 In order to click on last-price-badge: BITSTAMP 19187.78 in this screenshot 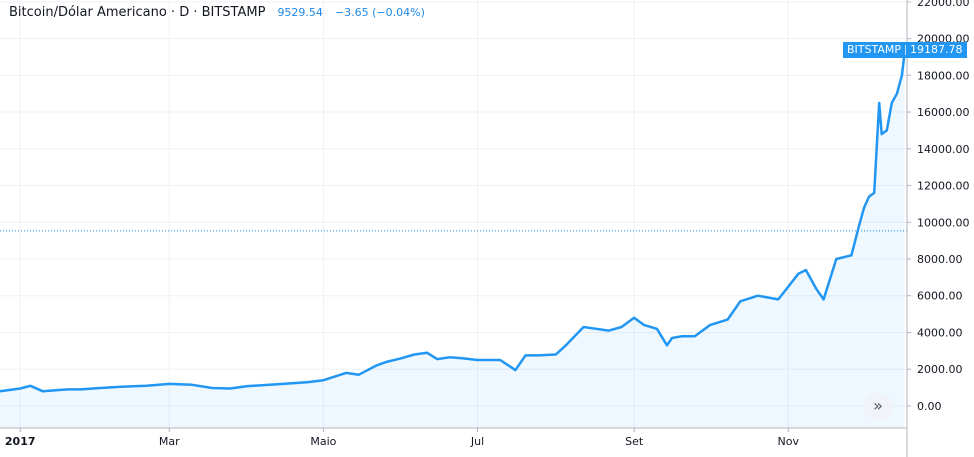, I will do `click(905, 50)`.